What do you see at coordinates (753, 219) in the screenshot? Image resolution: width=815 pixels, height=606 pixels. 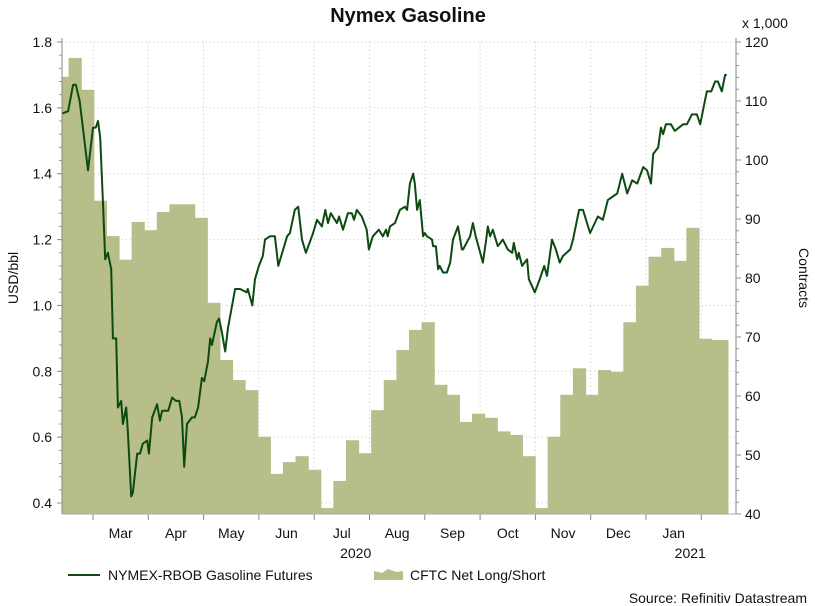 I see `right-tick-label: 90` at bounding box center [753, 219].